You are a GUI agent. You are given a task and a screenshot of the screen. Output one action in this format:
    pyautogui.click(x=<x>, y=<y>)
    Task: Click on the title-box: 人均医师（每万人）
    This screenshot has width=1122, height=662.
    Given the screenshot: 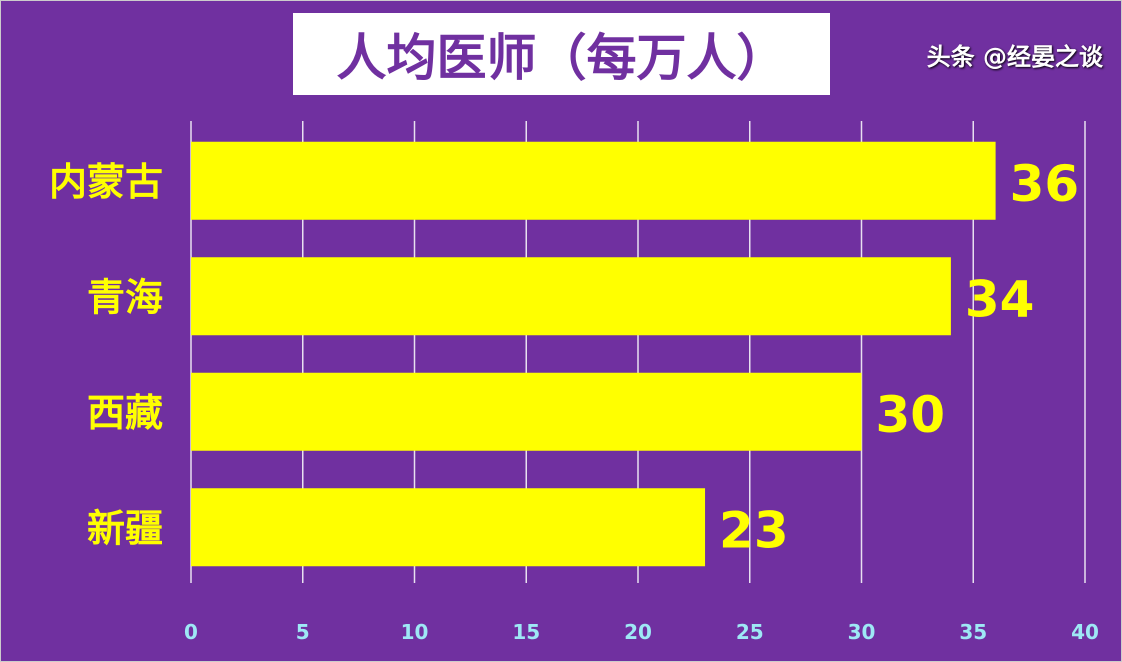 What is the action you would take?
    pyautogui.click(x=561, y=54)
    